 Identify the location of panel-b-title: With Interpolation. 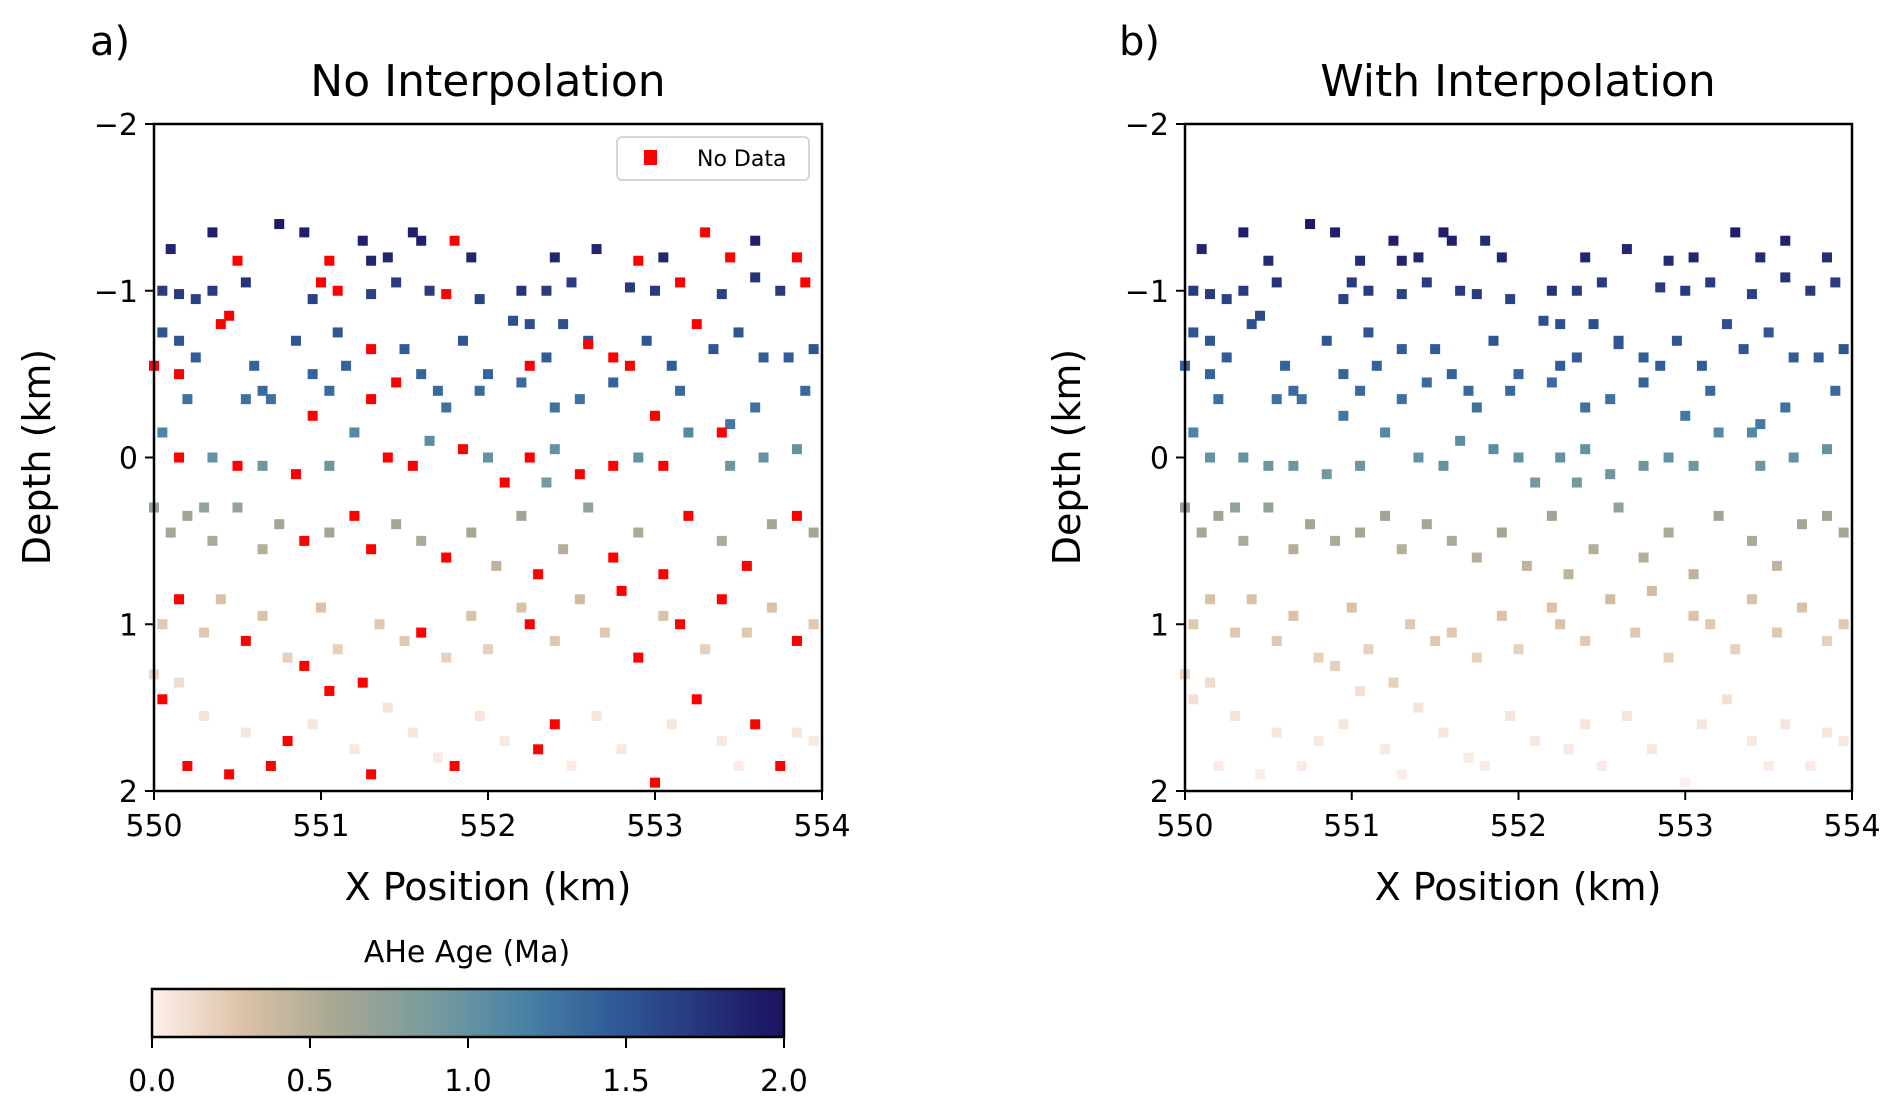
(1517, 81).